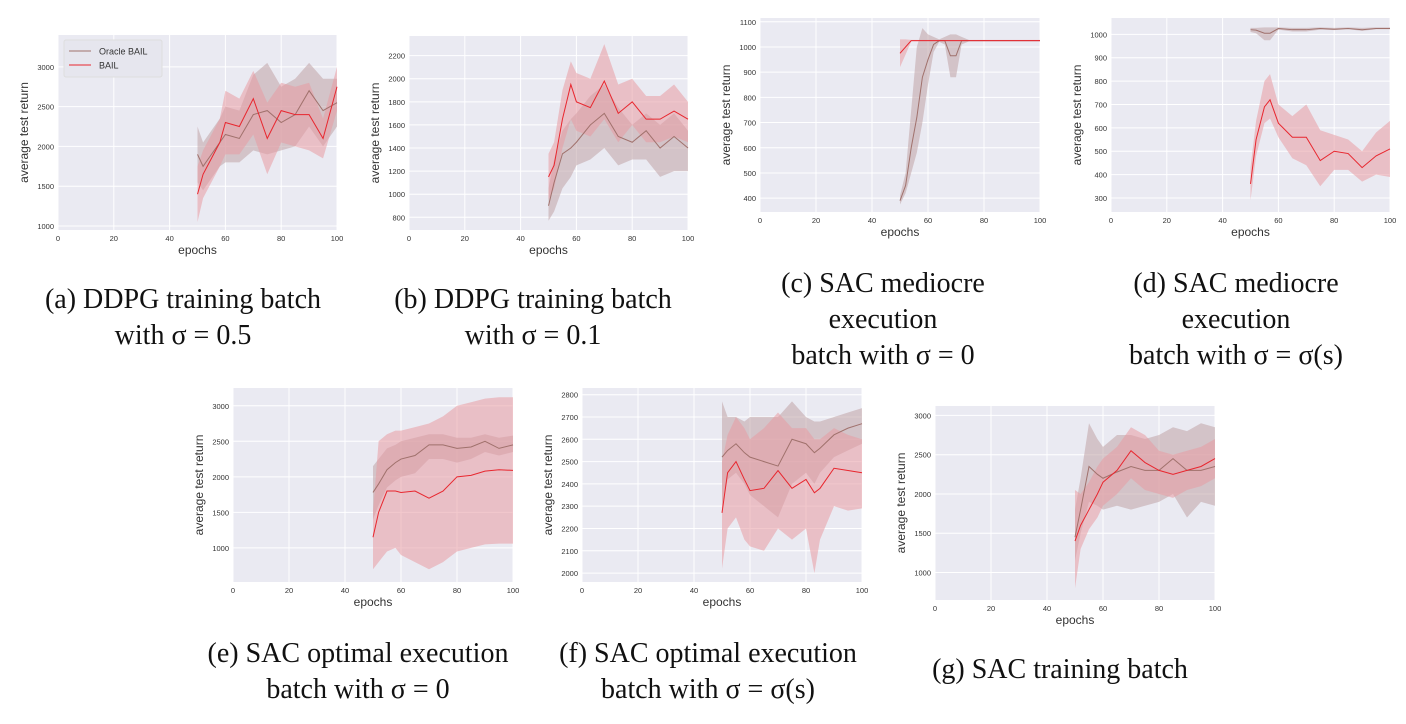 The width and height of the screenshot is (1406, 724). I want to click on caption-line: (e) SAC optimal execution, so click(358, 653).